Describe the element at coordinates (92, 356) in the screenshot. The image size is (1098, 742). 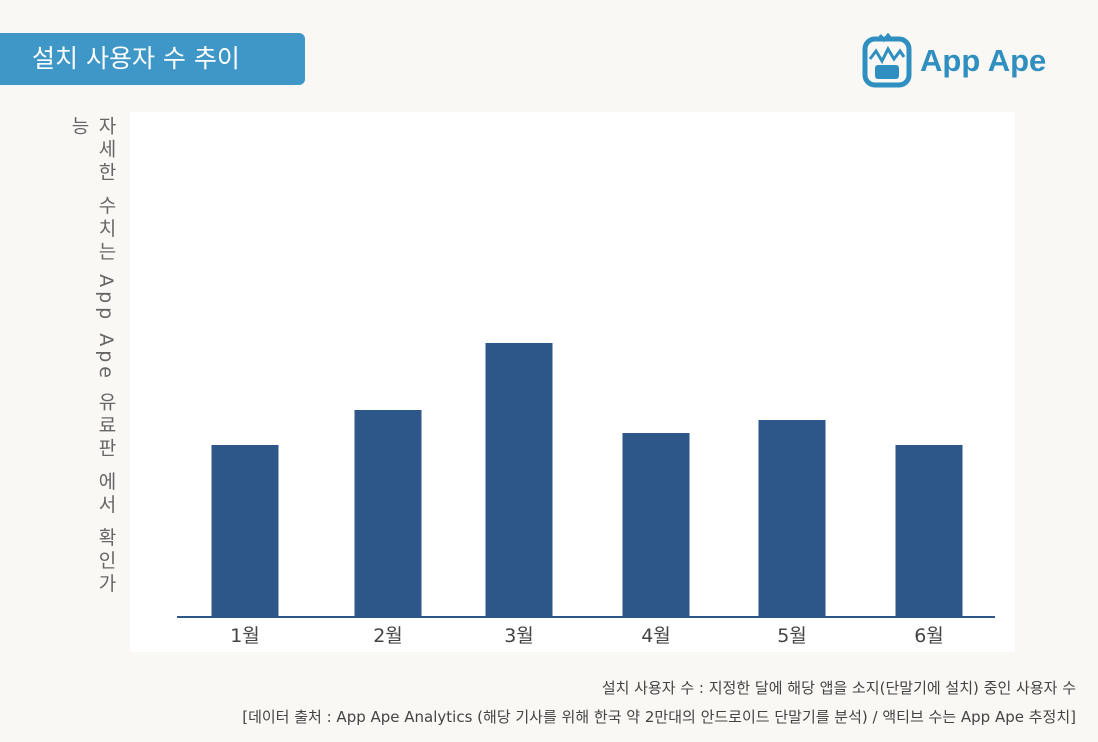
I see `y-axis-label: 자세한 수치는 App Ape 유료판 에서 확인가능` at that location.